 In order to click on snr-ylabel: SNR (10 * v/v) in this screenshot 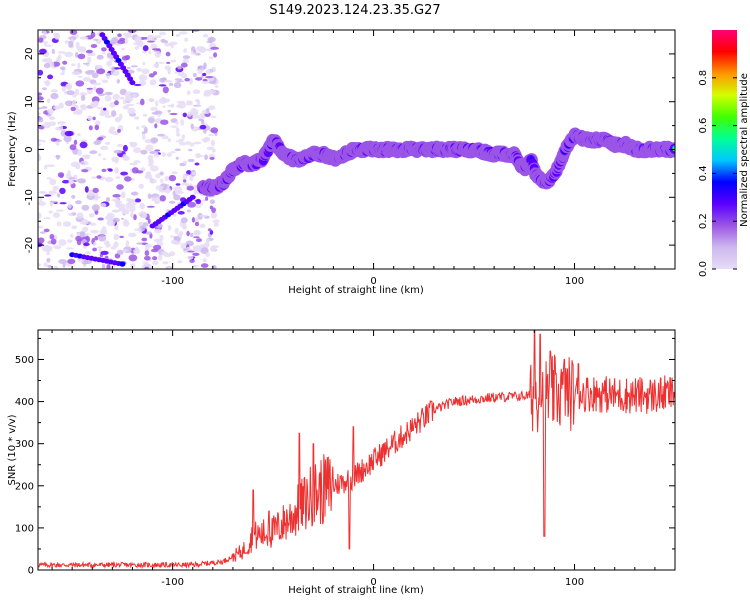, I will do `click(12, 449)`.